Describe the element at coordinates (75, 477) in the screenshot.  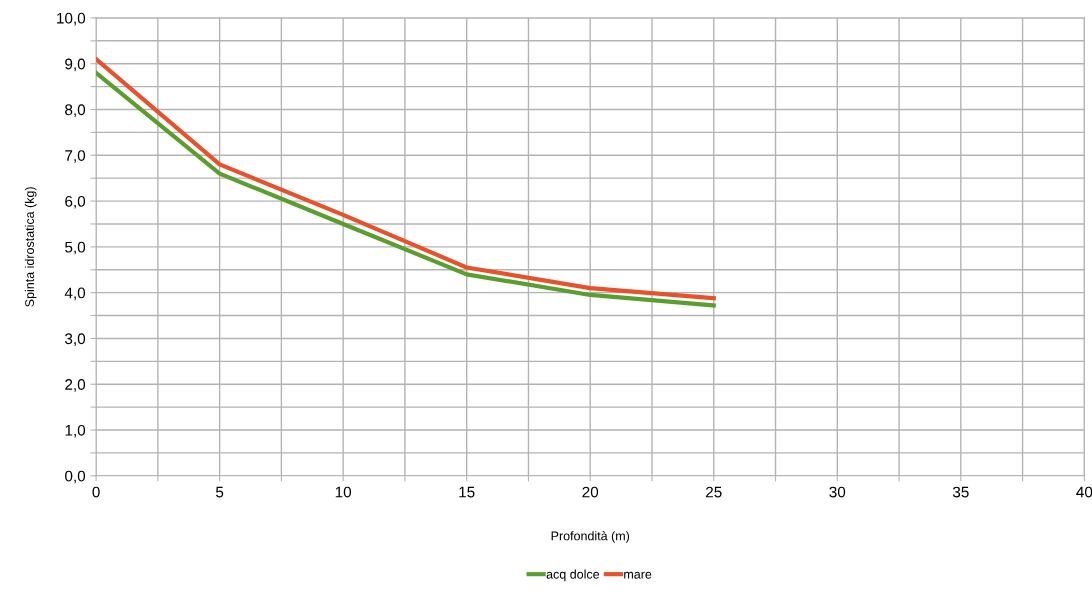
I see `y-tick-label: 0,0` at that location.